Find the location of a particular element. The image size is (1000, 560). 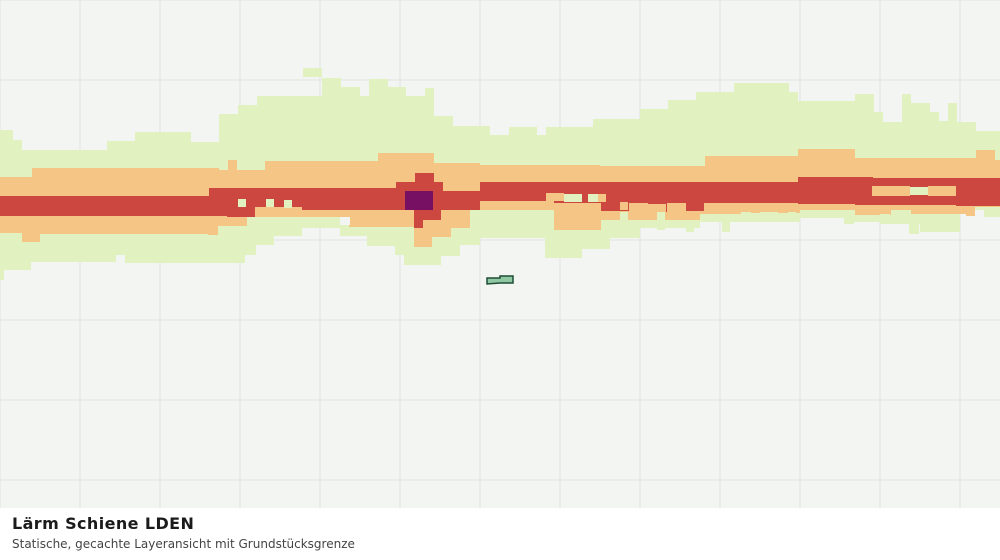

noise-zone-high is located at coordinates (500, 203).